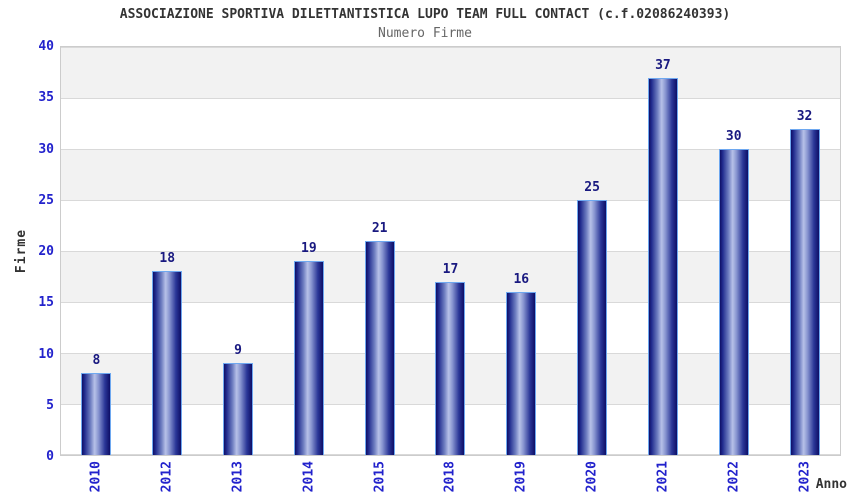 The height and width of the screenshot is (500, 850). I want to click on x-tick-label: 2012, so click(167, 477).